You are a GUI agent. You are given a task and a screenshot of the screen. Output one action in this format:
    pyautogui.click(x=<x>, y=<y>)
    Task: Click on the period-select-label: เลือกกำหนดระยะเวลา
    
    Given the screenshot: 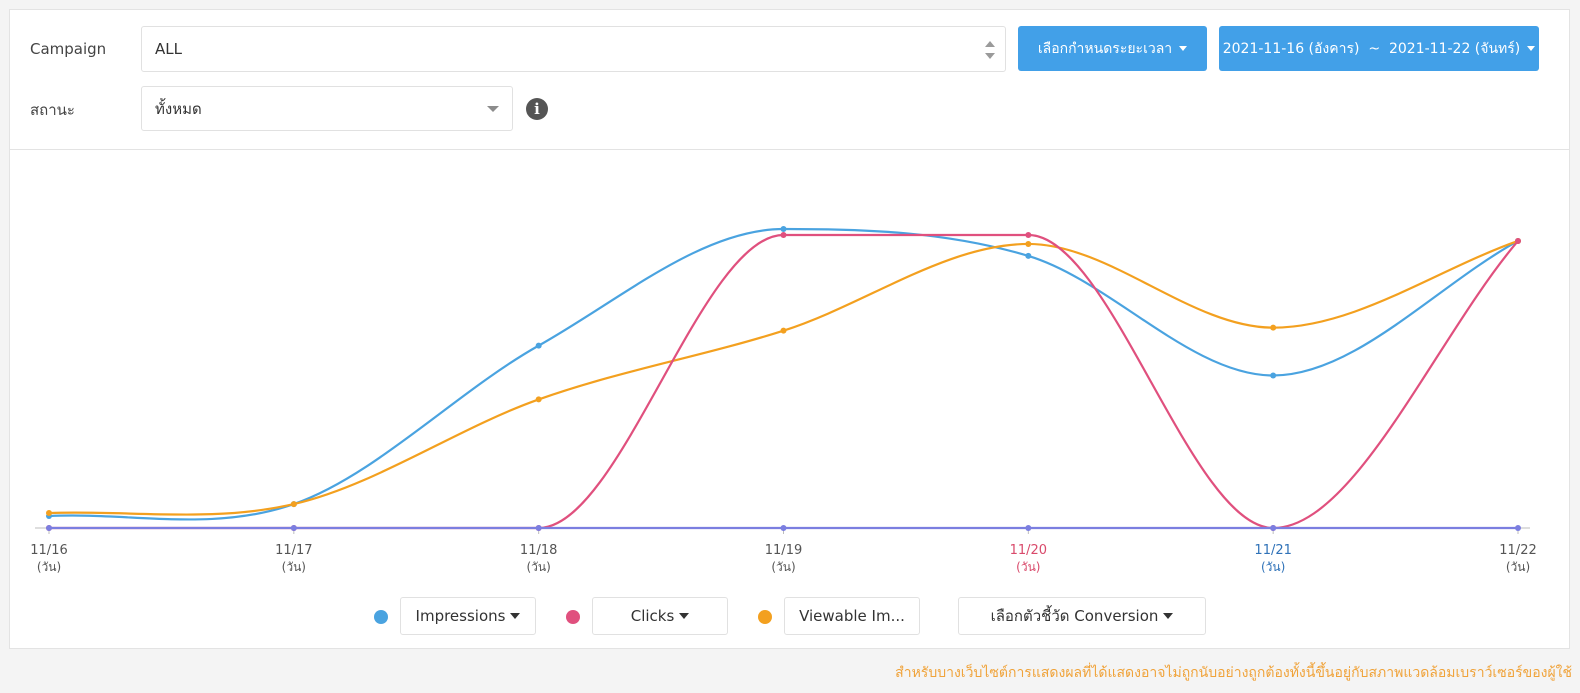 What is the action you would take?
    pyautogui.click(x=1105, y=48)
    